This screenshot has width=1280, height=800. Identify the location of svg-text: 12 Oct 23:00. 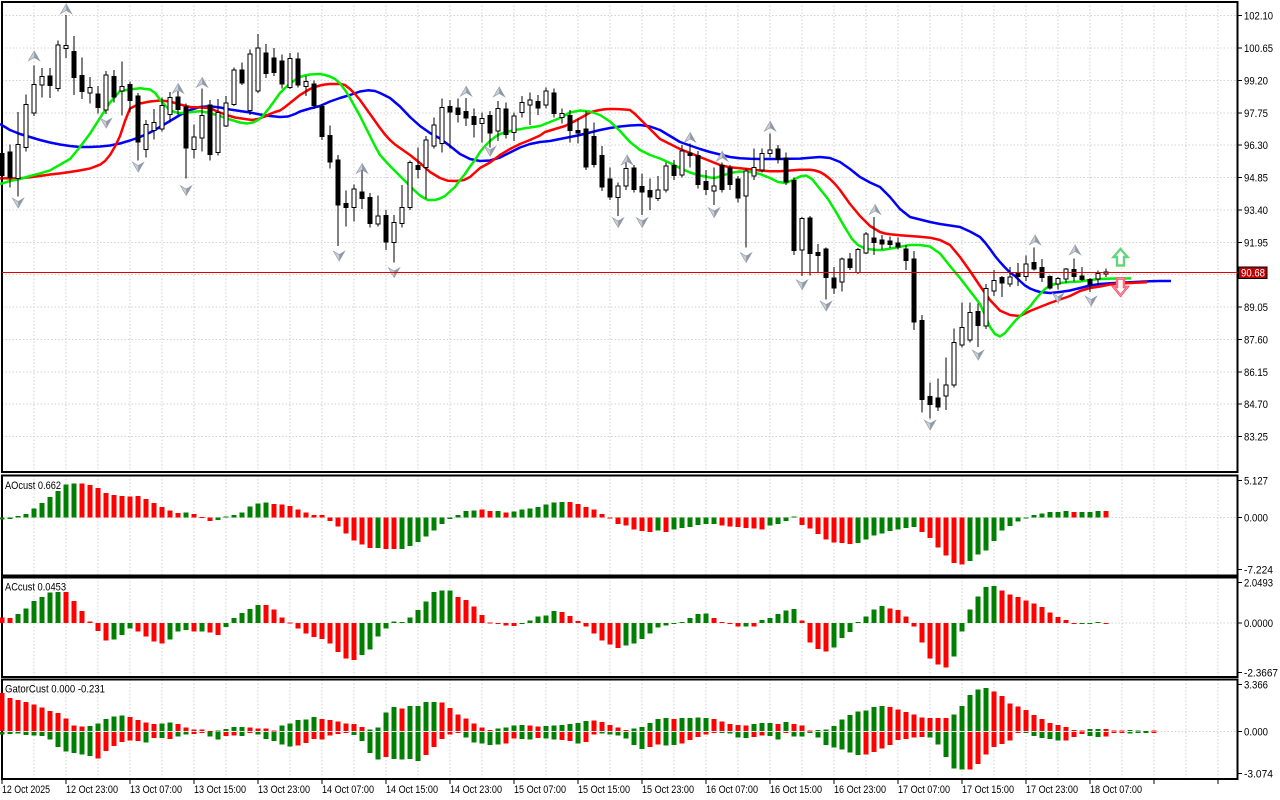
(92, 790).